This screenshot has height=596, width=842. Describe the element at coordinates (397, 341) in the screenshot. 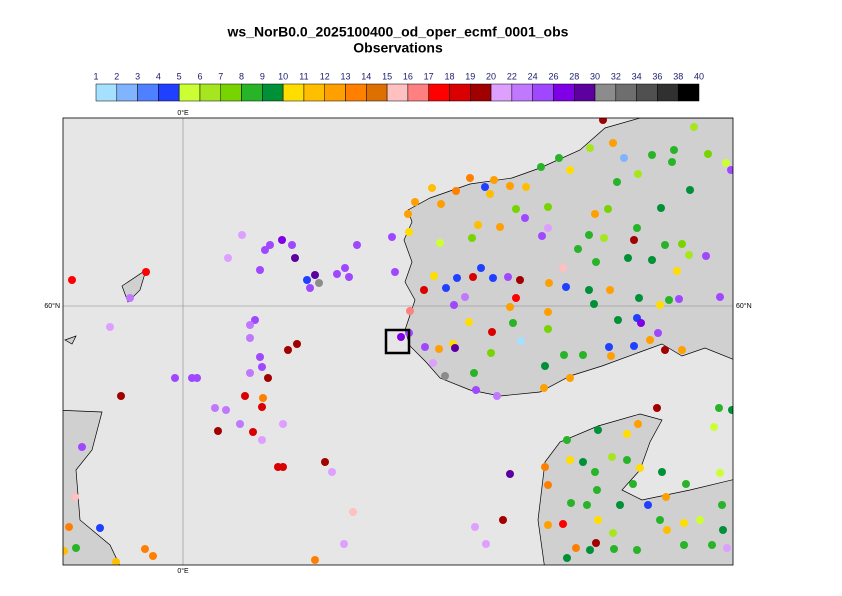

I see `highlight-box` at that location.